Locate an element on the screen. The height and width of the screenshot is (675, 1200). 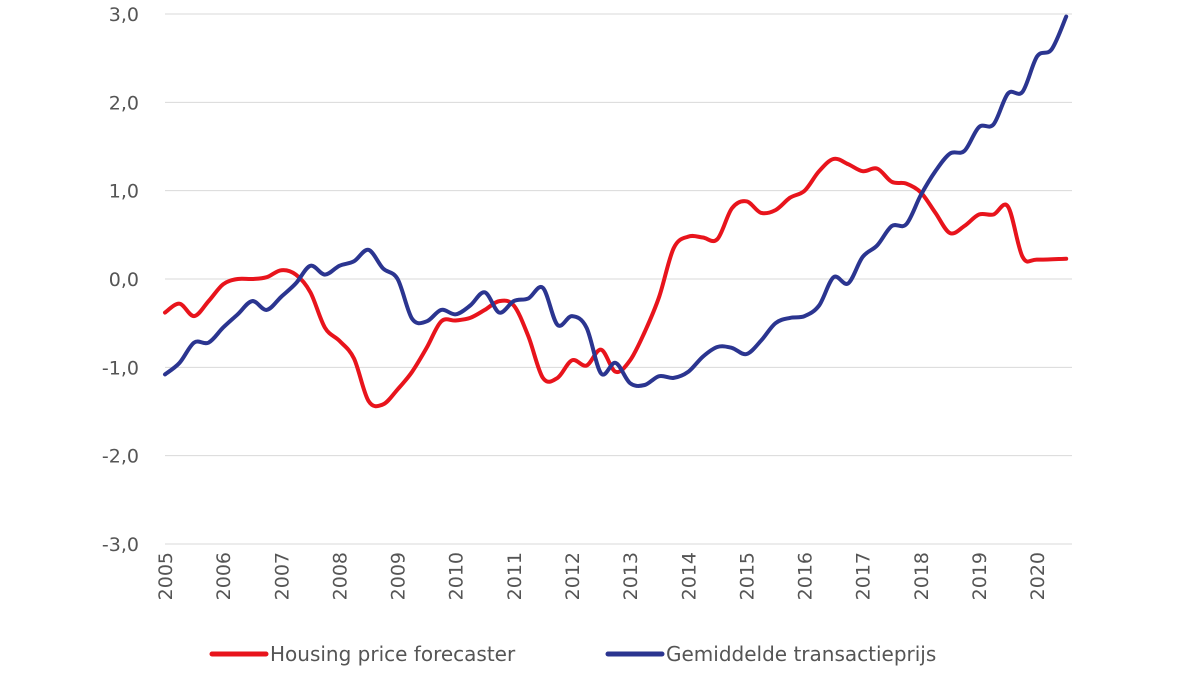
y-tick-label: 3,0 is located at coordinates (124, 15).